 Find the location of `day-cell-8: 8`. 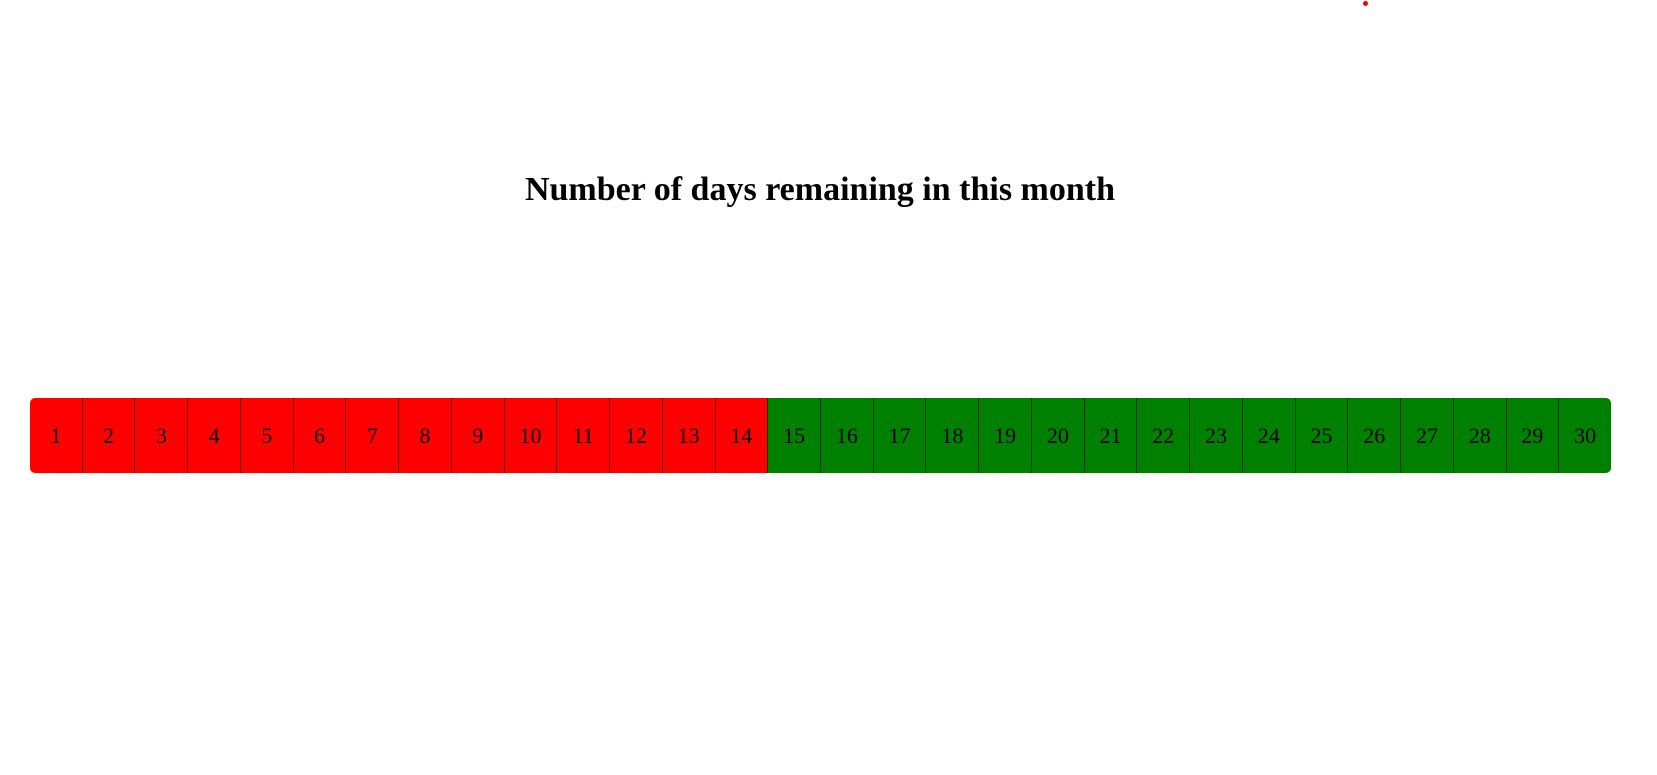

day-cell-8: 8 is located at coordinates (424, 435).